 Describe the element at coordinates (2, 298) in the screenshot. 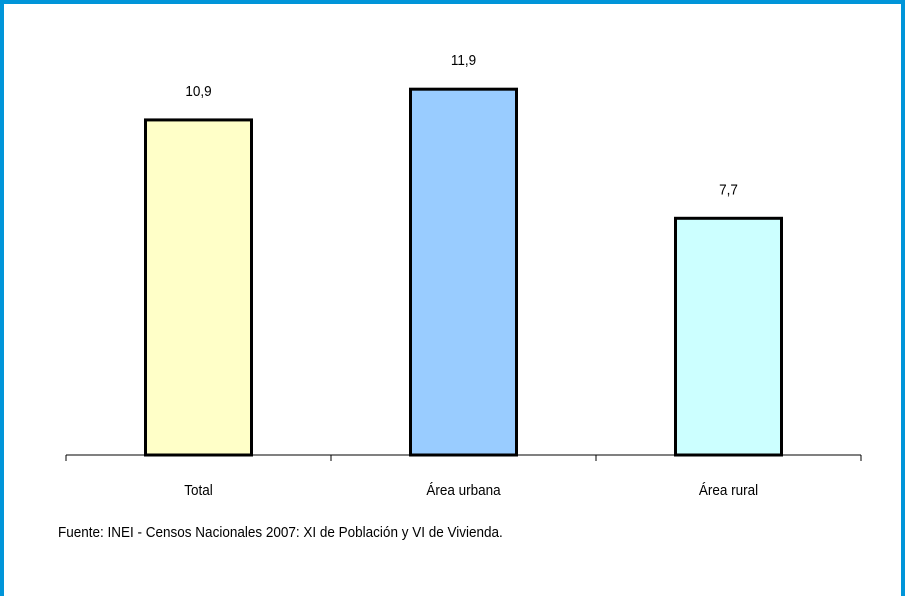

I see `frame-left-border` at that location.